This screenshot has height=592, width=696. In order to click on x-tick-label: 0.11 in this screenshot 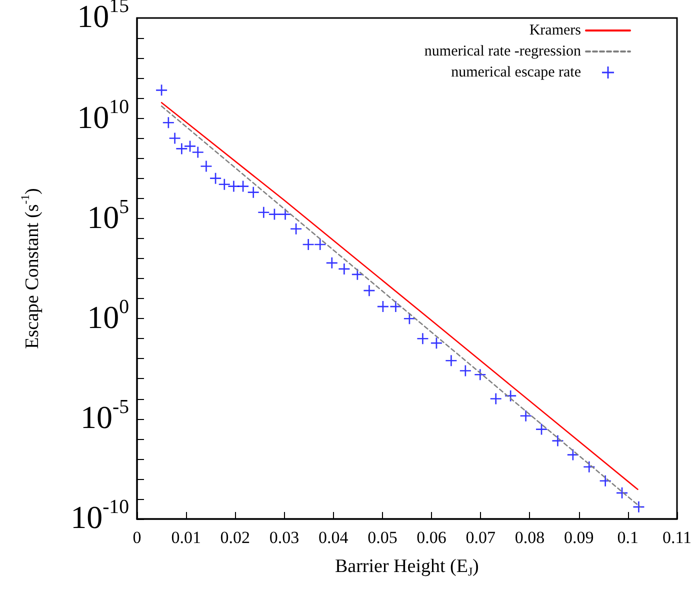, I will do `click(677, 537)`.